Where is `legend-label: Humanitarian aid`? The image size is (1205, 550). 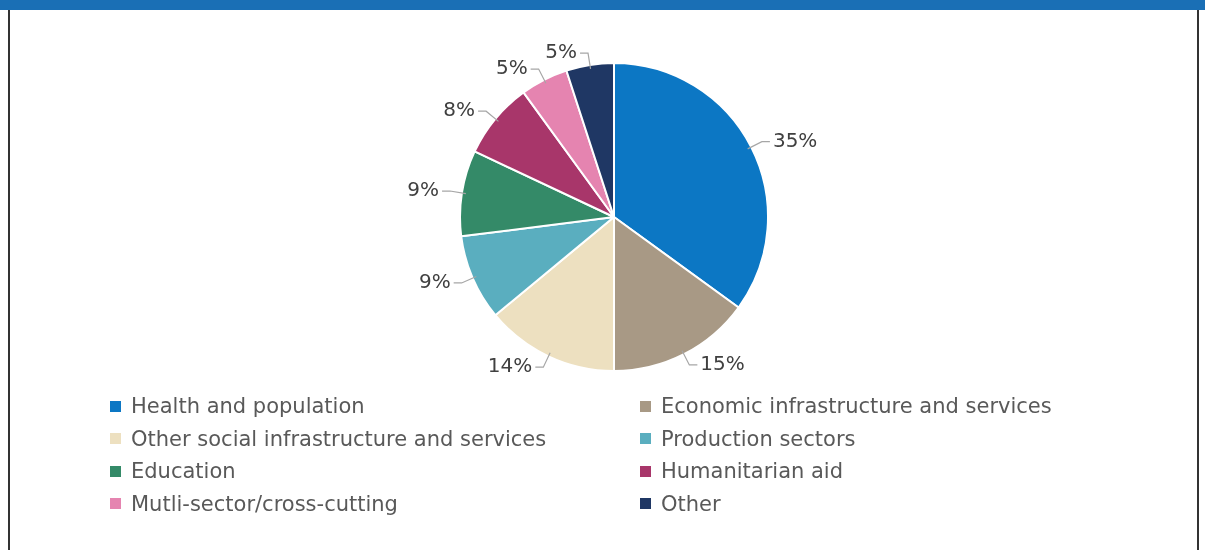
legend-label: Humanitarian aid is located at coordinates (752, 471).